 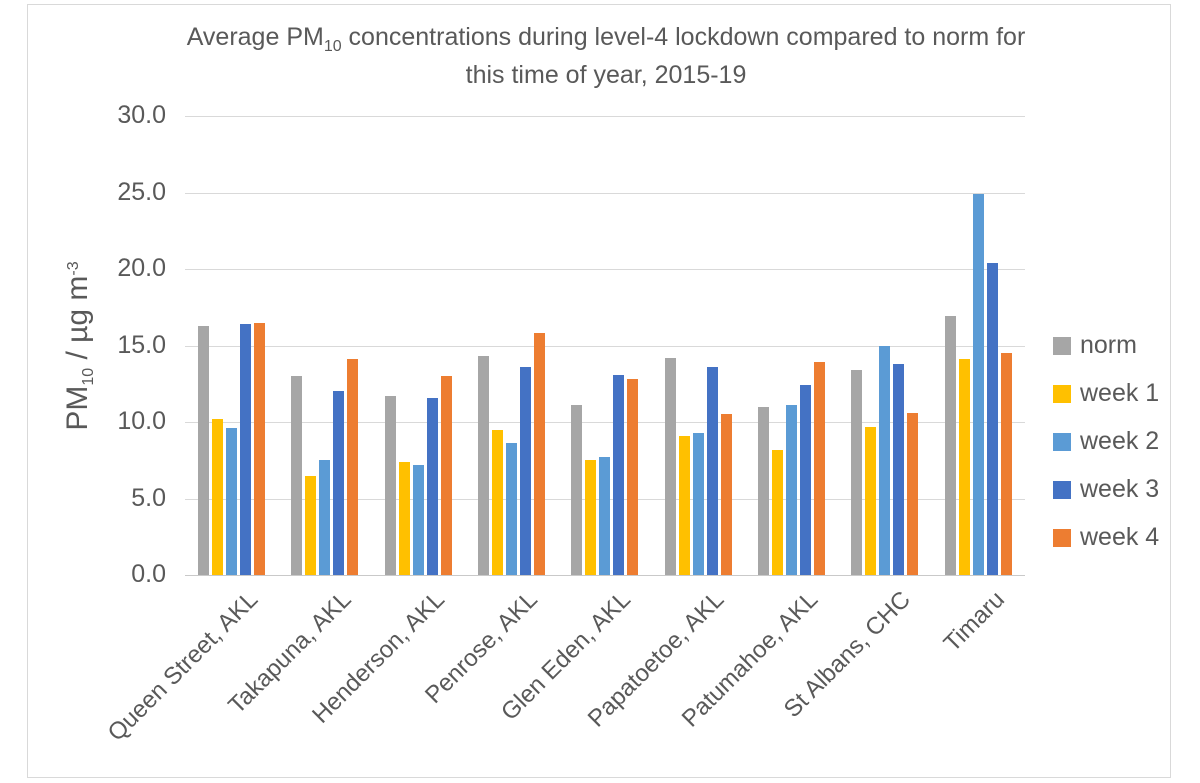 I want to click on y-tick-label: 15.0, so click(x=141, y=344).